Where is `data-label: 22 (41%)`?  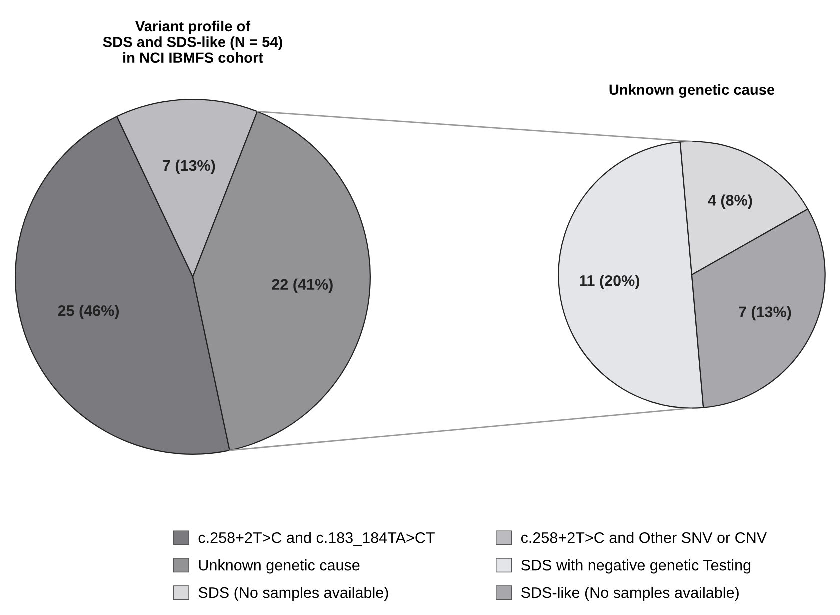
data-label: 22 (41%) is located at coordinates (302, 286).